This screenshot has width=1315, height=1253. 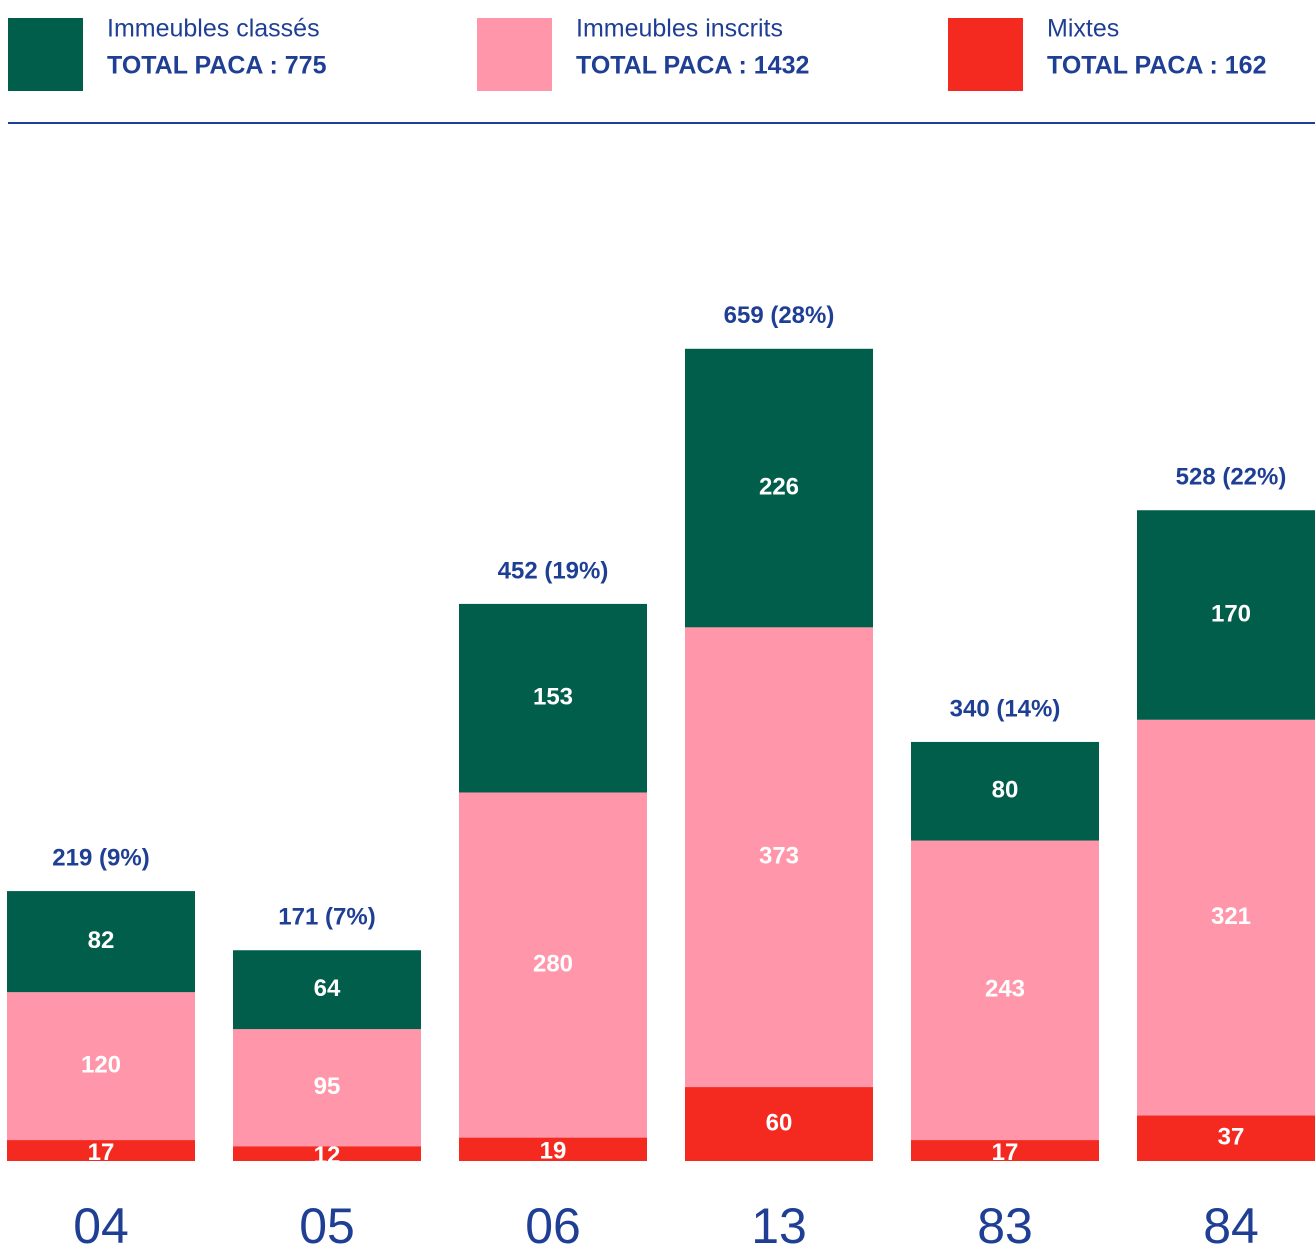 What do you see at coordinates (779, 315) in the screenshot?
I see `total-label: 659 (28%)` at bounding box center [779, 315].